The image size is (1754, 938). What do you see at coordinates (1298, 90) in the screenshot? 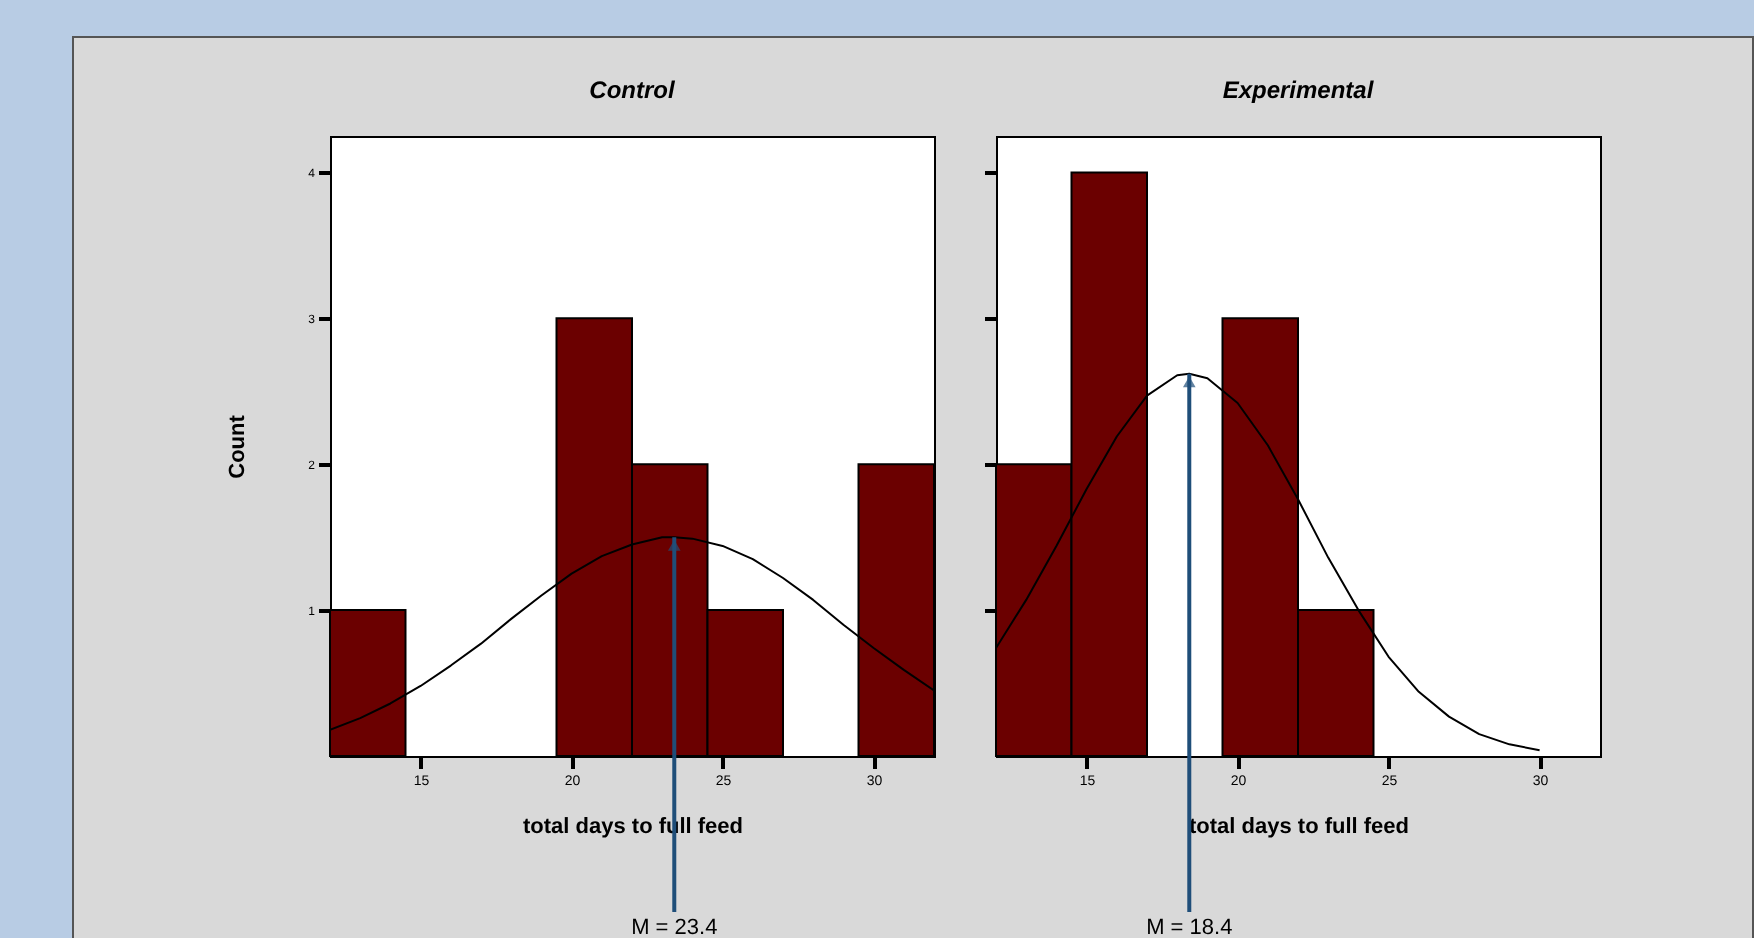
I see `chart-title: Experimental` at bounding box center [1298, 90].